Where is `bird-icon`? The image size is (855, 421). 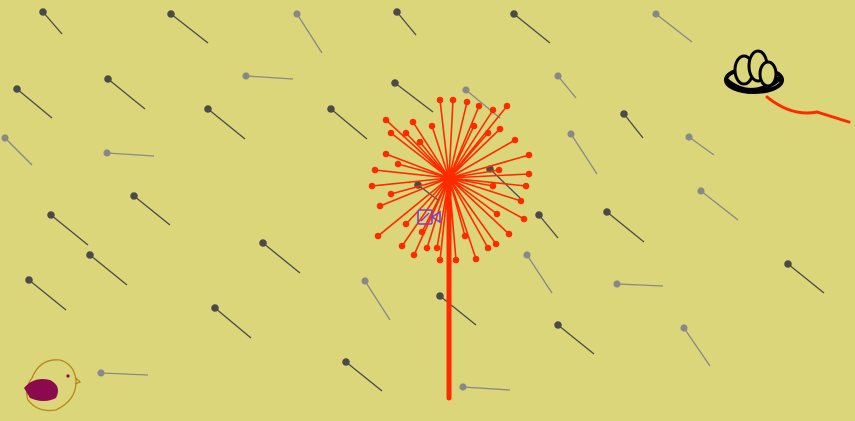
bird-icon is located at coordinates (53, 385).